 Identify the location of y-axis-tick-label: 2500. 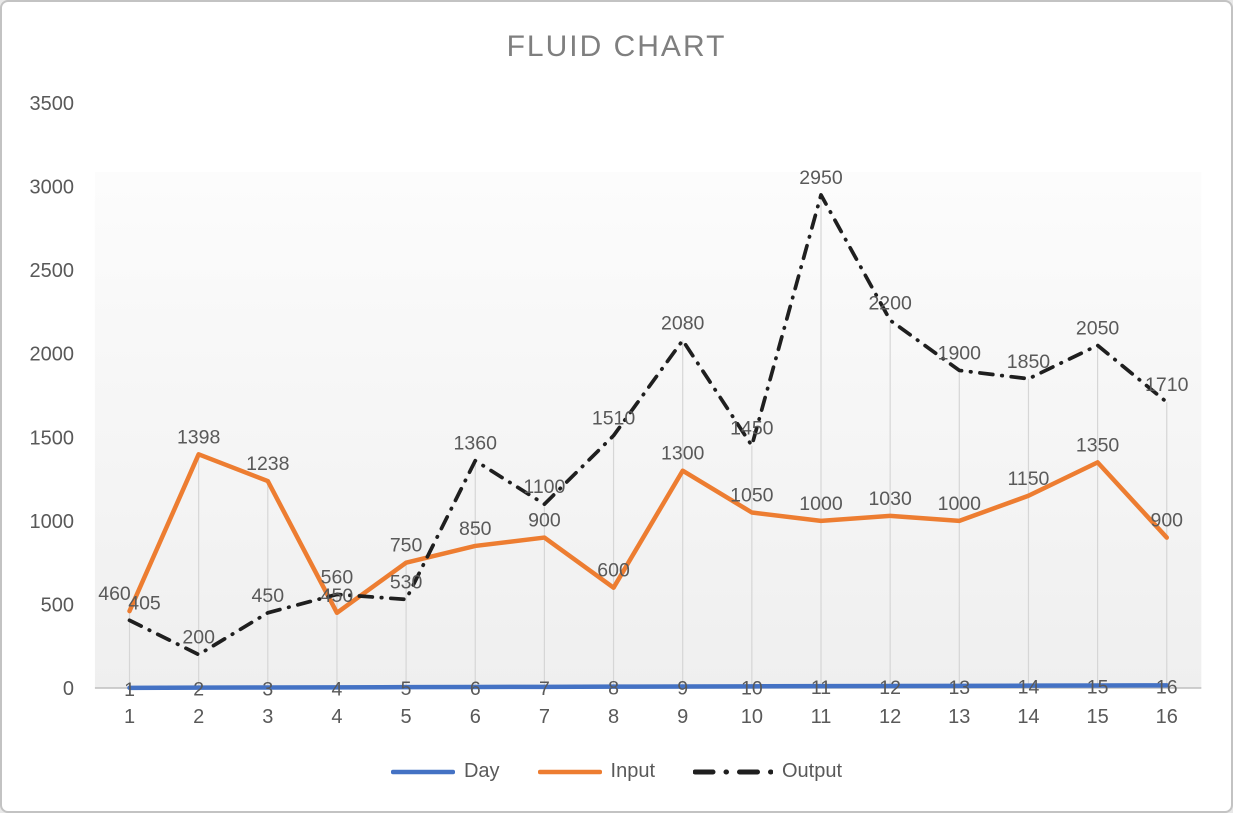
(52, 271).